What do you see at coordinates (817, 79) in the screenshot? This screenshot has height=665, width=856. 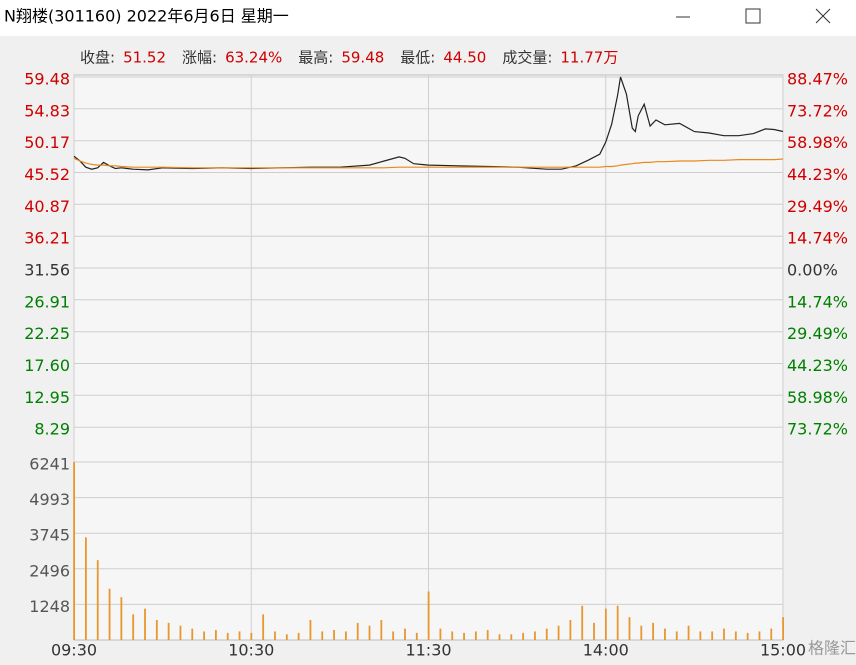 I see `y2-tick-label: 88.47%` at bounding box center [817, 79].